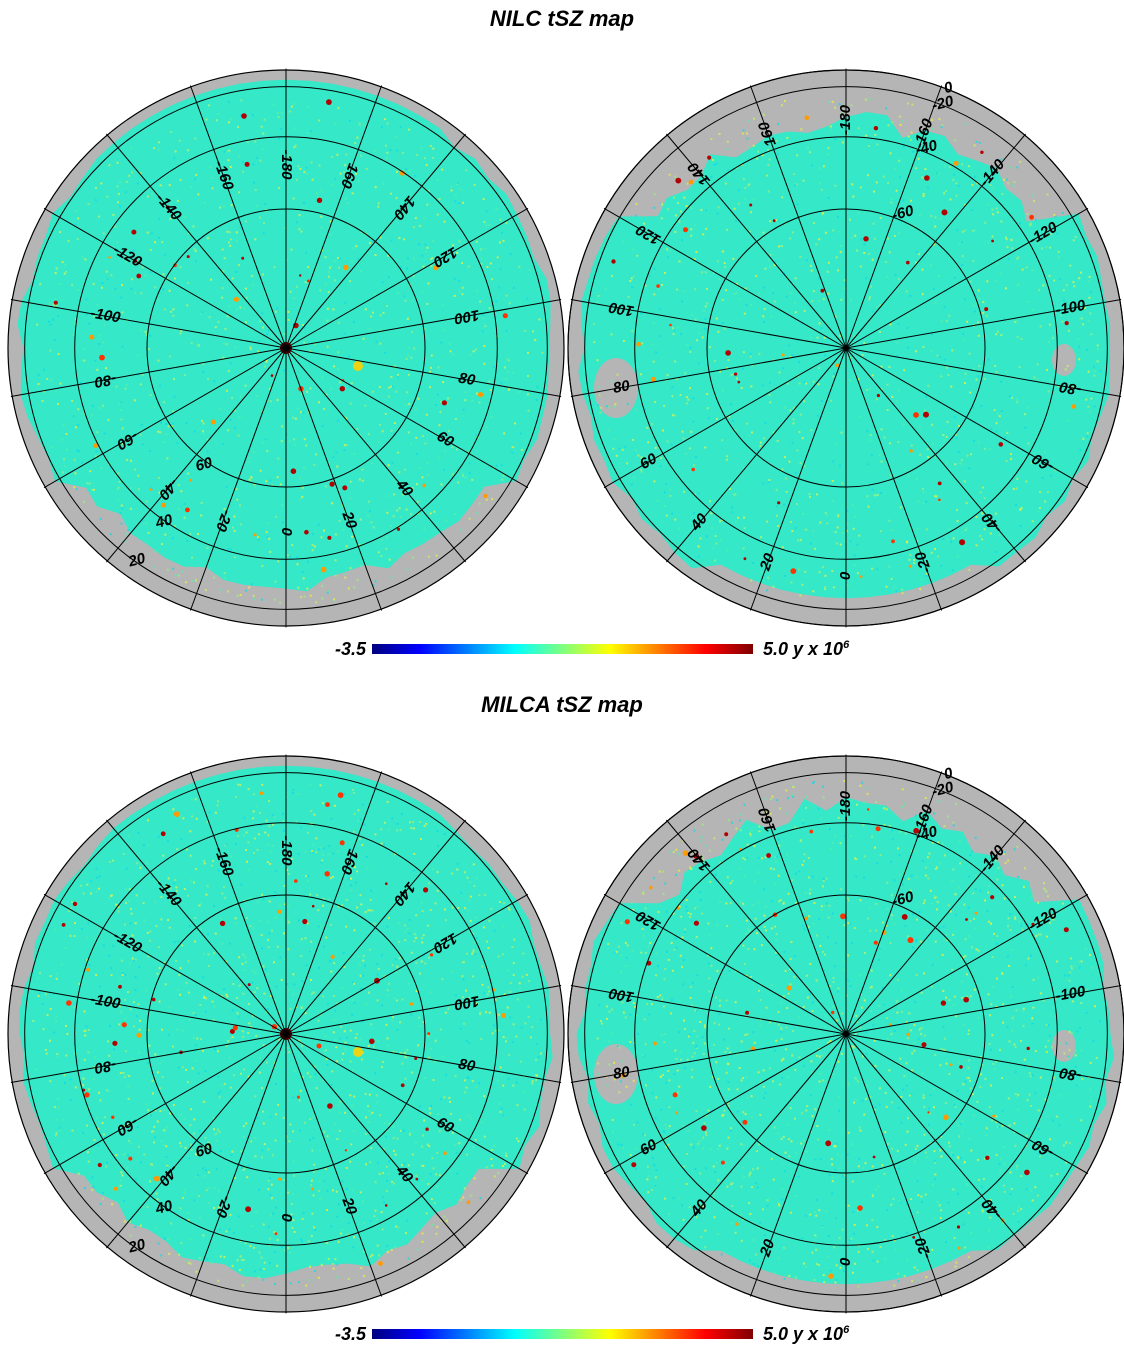 The image size is (1124, 1351). What do you see at coordinates (224, 520) in the screenshot?
I see `longitude-label: -20` at bounding box center [224, 520].